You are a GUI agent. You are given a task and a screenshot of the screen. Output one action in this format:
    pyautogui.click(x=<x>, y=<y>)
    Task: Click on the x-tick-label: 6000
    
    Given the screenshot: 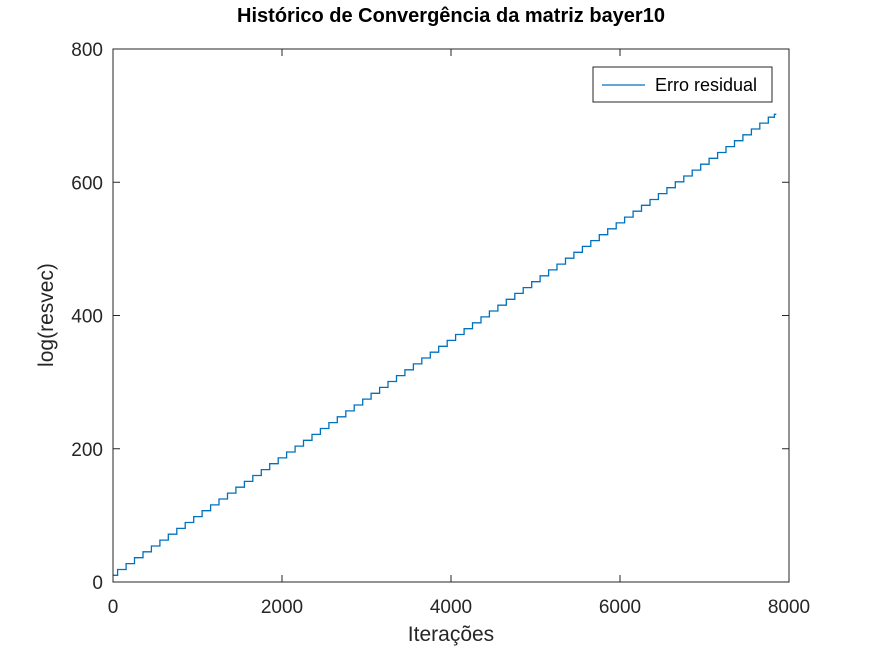 What is the action you would take?
    pyautogui.click(x=620, y=607)
    